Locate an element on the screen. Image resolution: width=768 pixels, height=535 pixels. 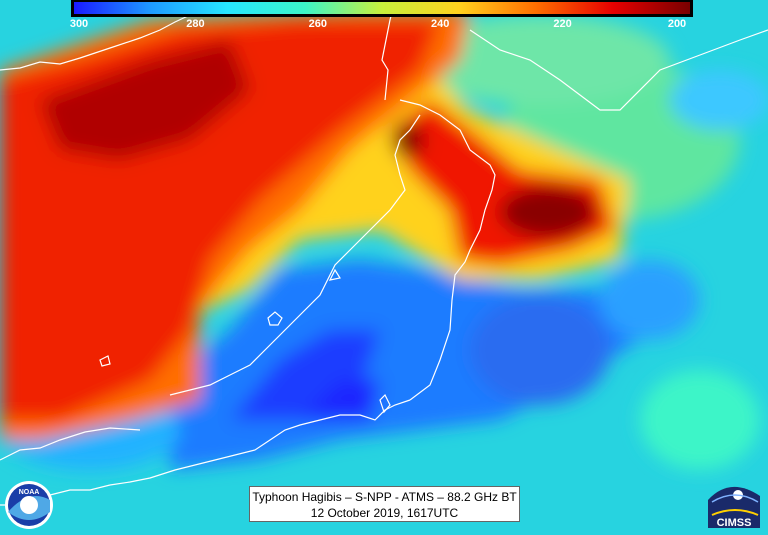
colorbar is located at coordinates (382, 8).